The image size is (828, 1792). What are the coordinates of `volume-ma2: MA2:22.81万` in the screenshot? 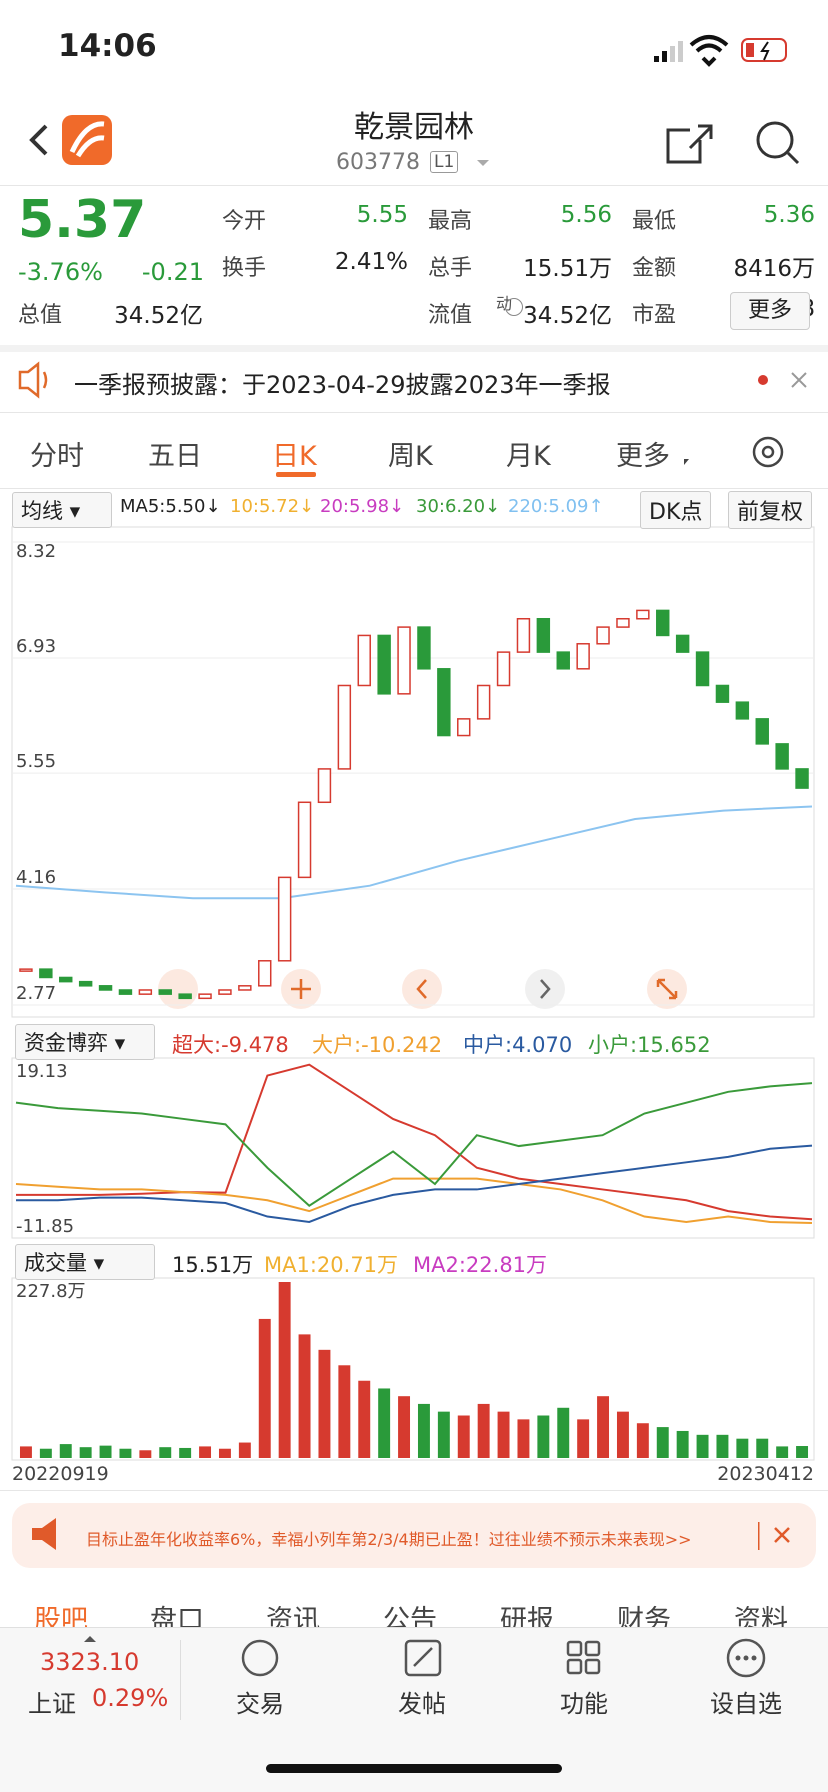 It's located at (480, 1265).